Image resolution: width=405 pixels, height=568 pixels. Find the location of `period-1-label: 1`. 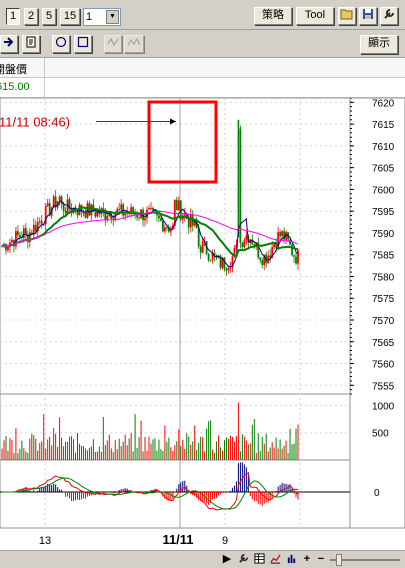

period-1-label: 1 is located at coordinates (13, 16).